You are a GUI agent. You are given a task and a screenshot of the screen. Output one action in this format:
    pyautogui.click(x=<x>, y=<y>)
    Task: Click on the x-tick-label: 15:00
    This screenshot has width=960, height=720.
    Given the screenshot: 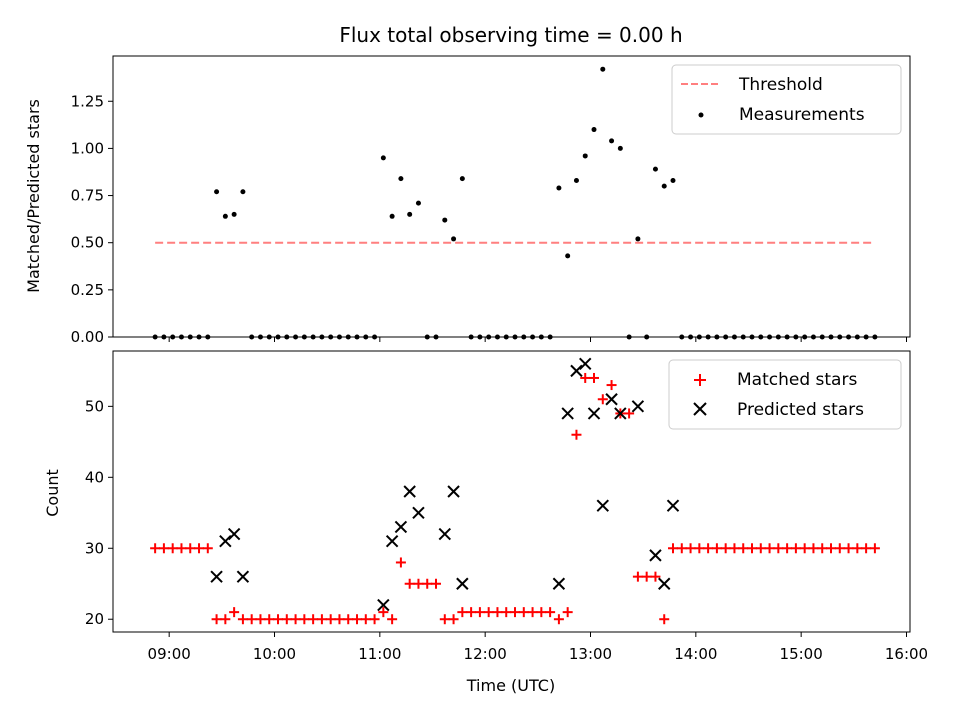 What is the action you would take?
    pyautogui.click(x=801, y=654)
    